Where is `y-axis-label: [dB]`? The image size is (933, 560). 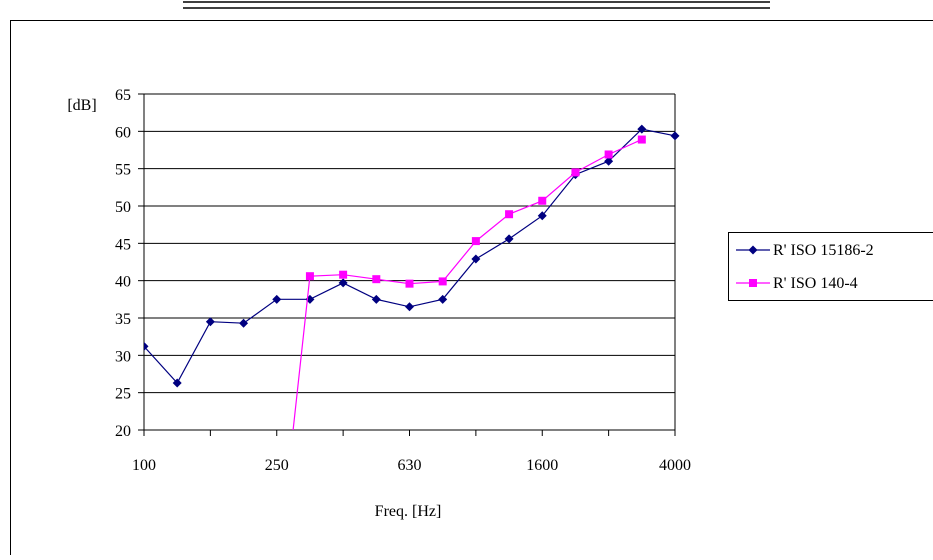 y-axis-label: [dB] is located at coordinates (81, 105).